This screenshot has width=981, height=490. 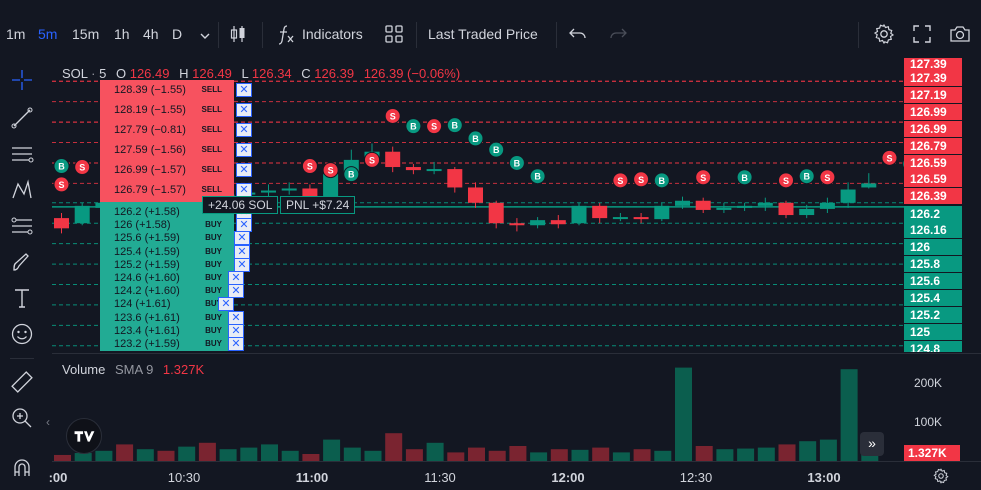 What do you see at coordinates (476, 475) in the screenshot?
I see `time-scale: :00 10:30 11:00 11:30 12:00 12:30 13:00` at bounding box center [476, 475].